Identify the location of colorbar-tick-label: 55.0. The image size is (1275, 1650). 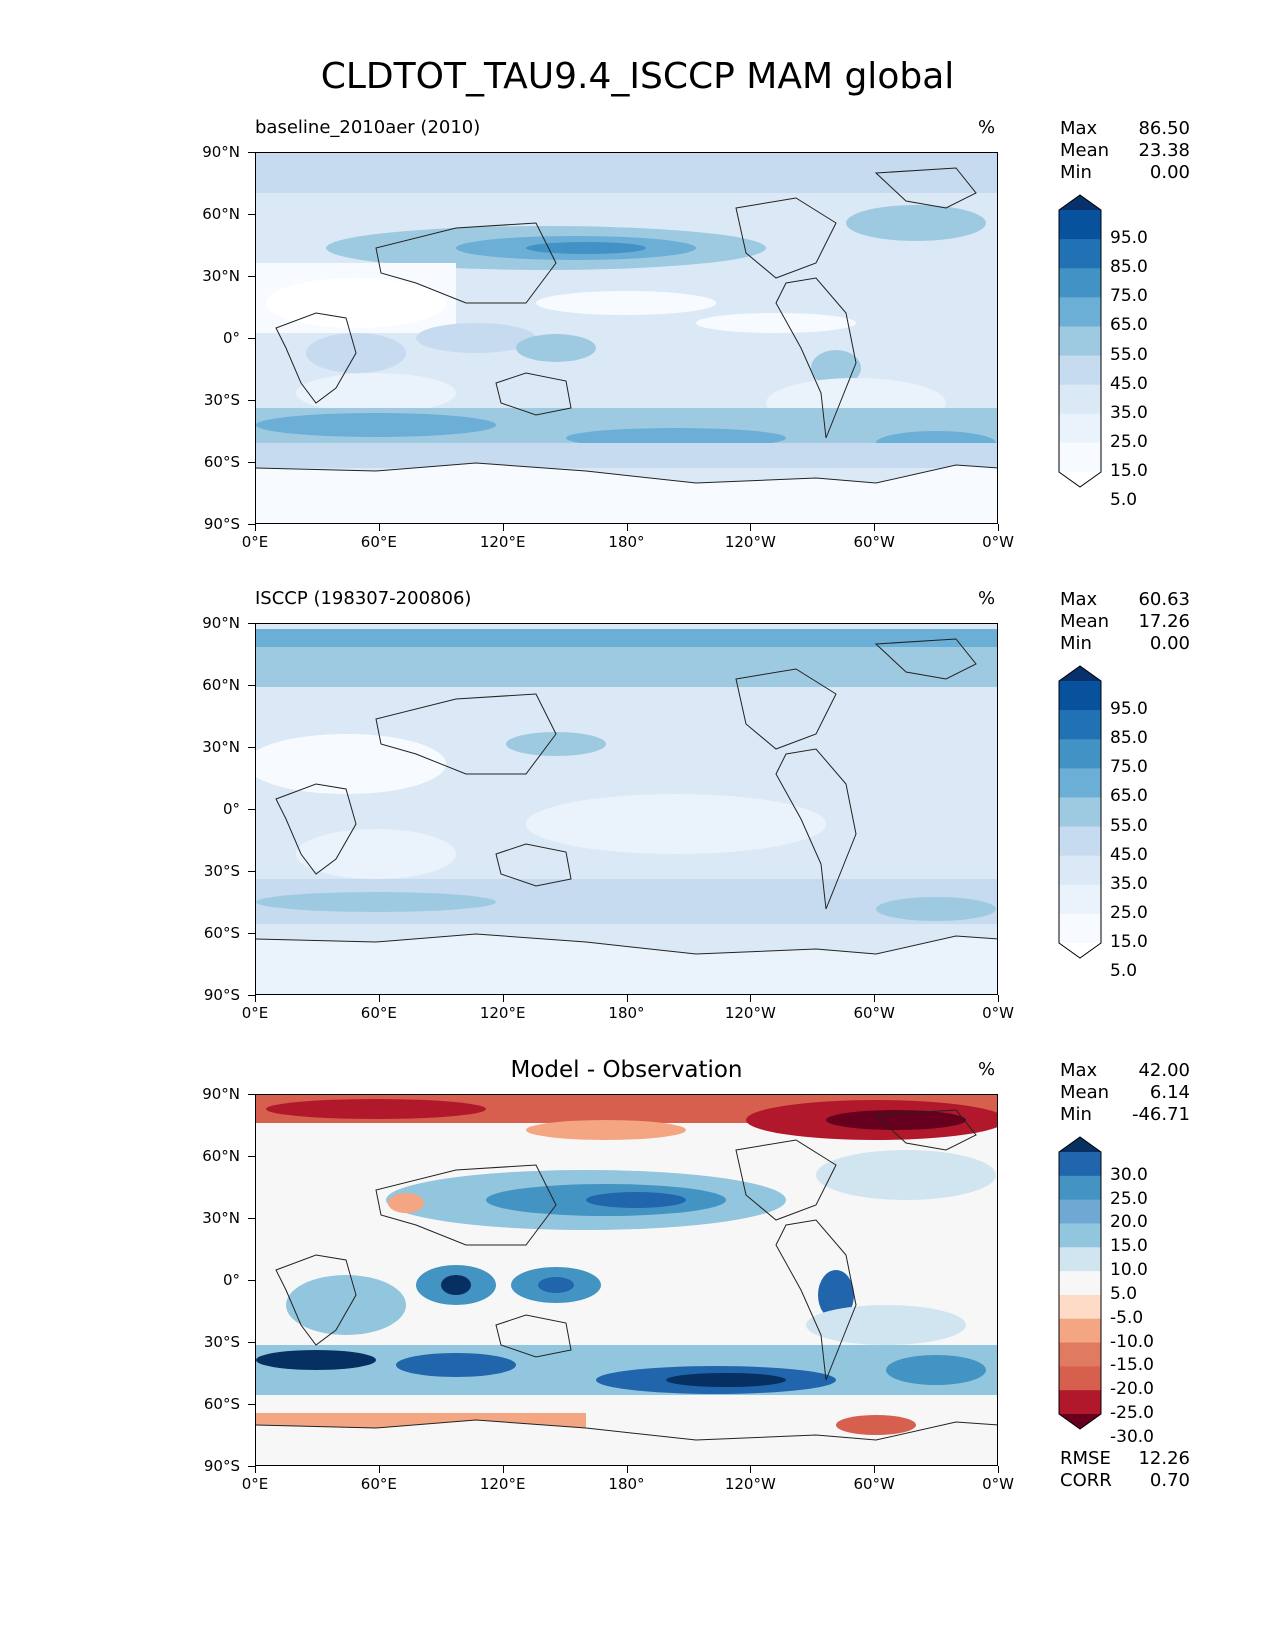
(1129, 825).